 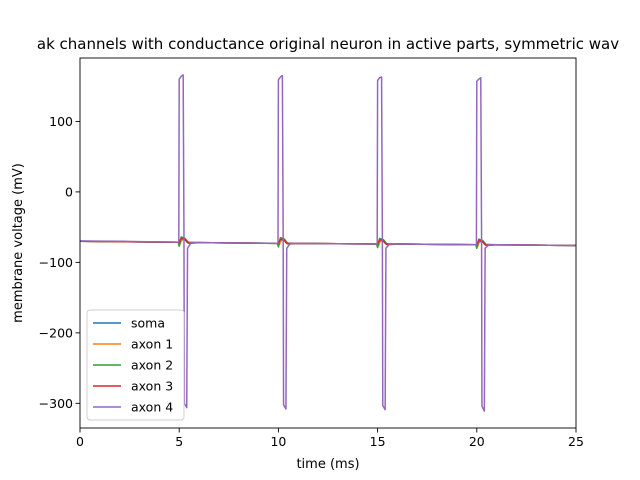 I want to click on y-tick-label: 0, so click(x=69, y=191).